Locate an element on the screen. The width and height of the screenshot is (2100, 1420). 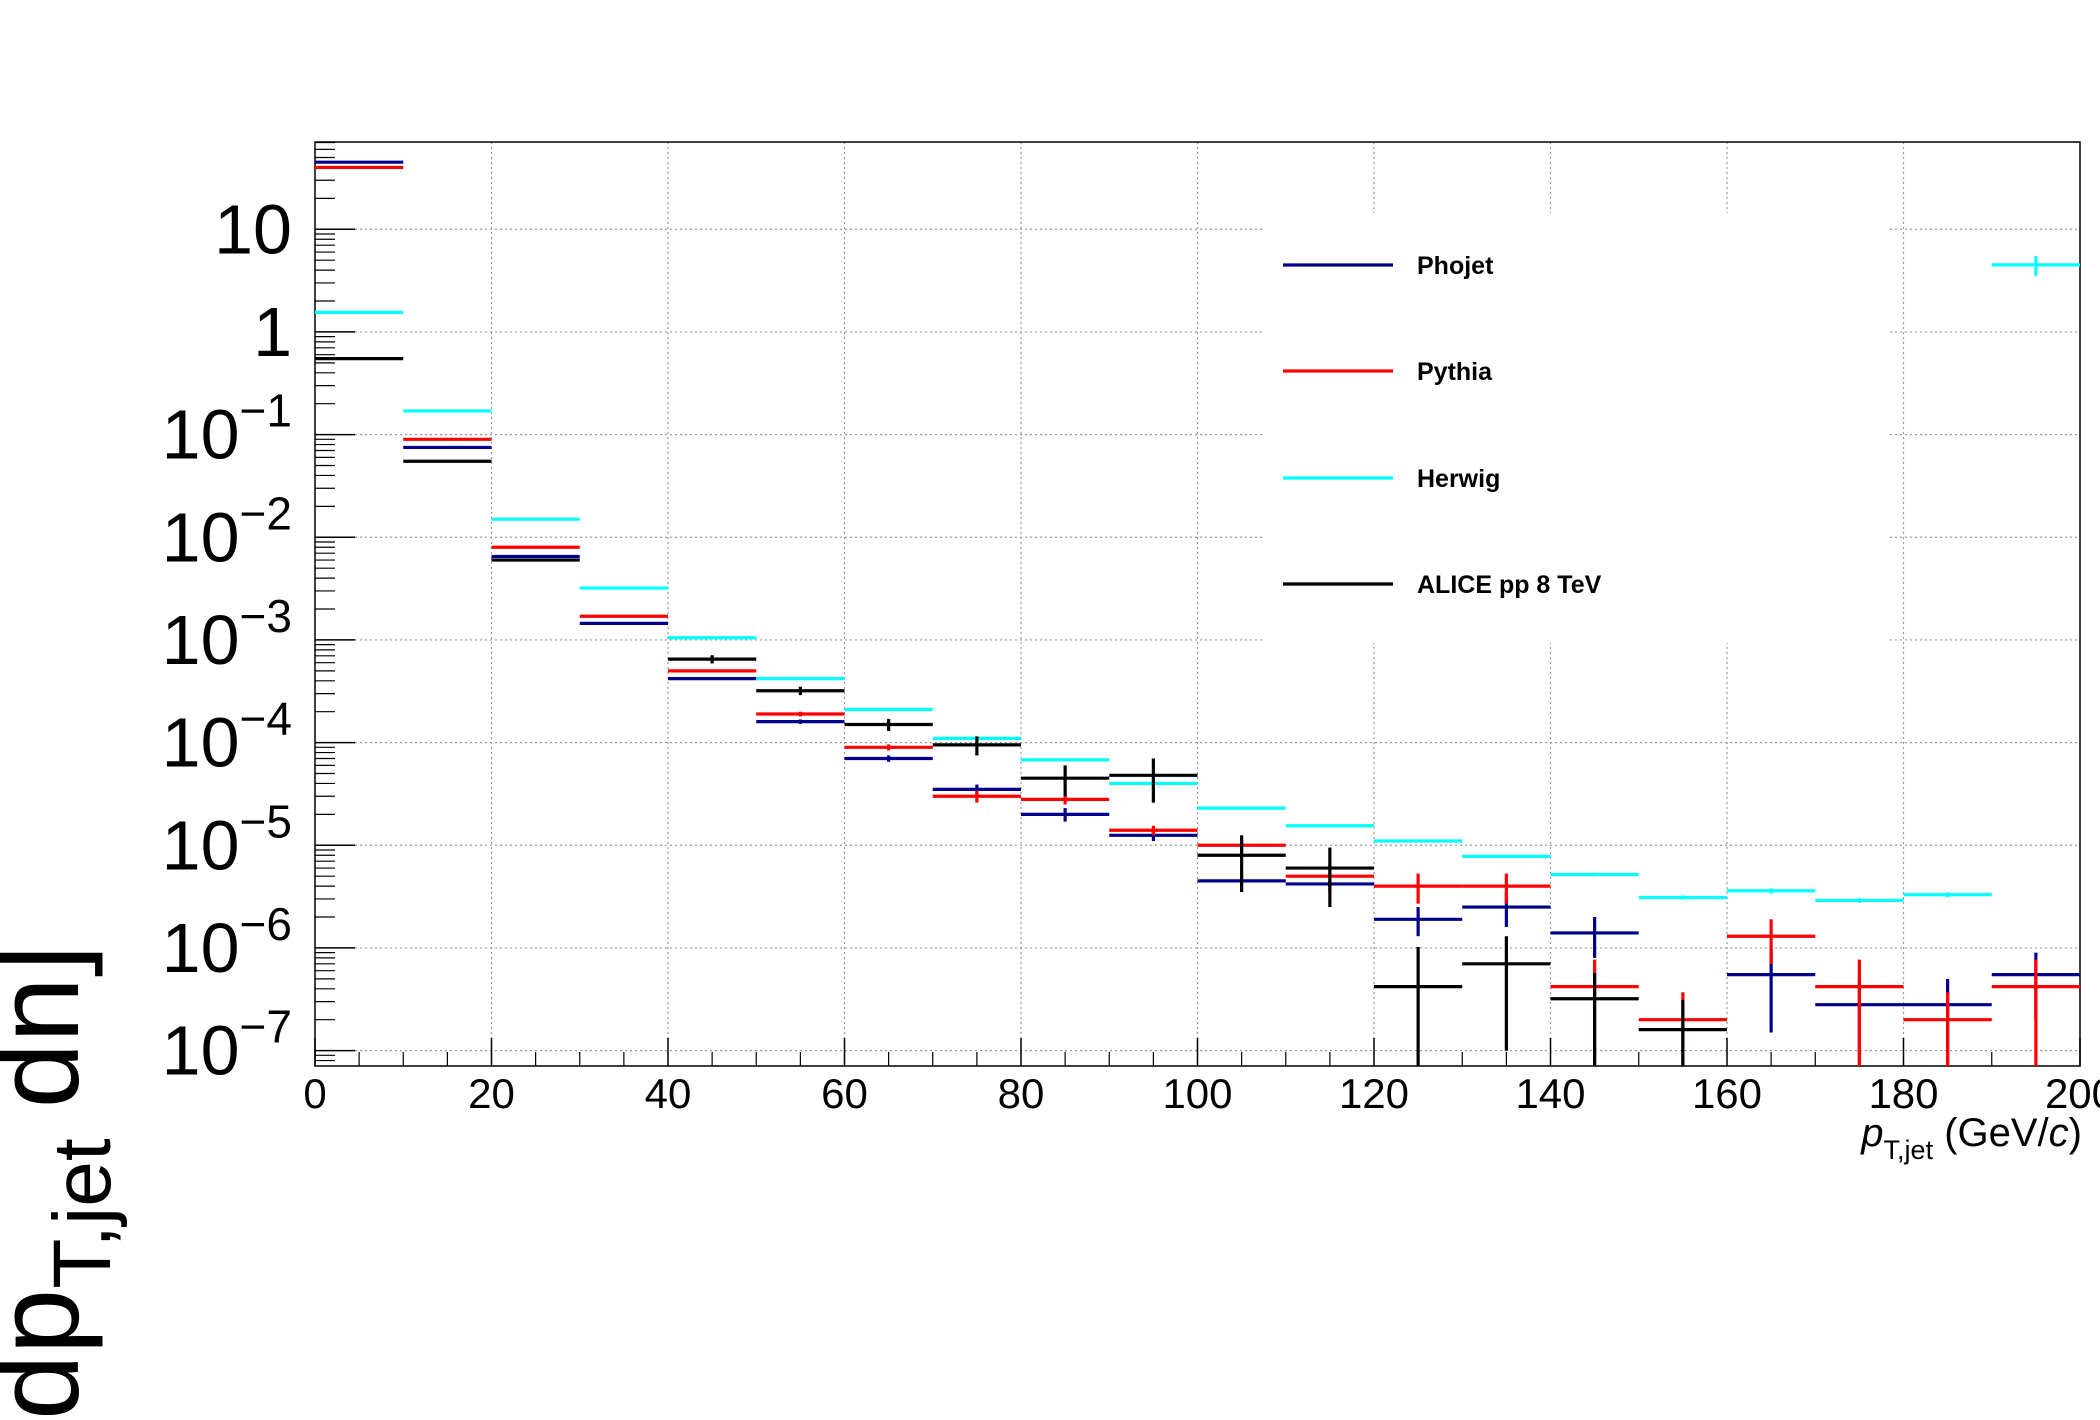
x-tick-label: 80 is located at coordinates (1021, 1093).